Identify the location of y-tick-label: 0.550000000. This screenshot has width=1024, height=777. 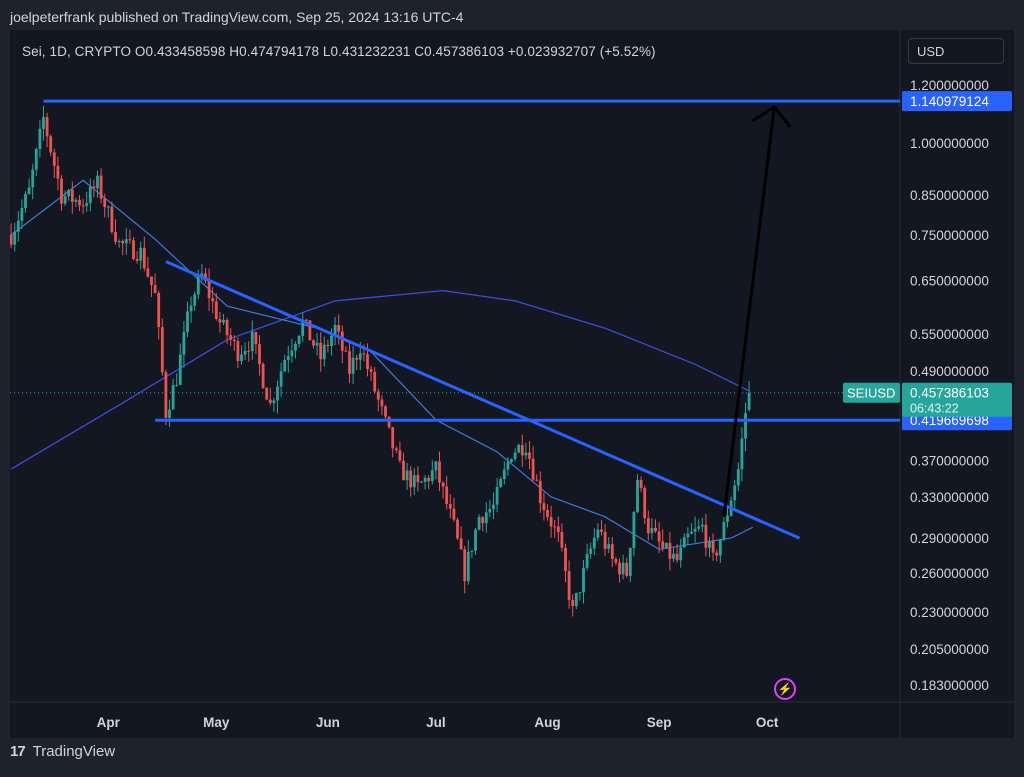
(949, 334).